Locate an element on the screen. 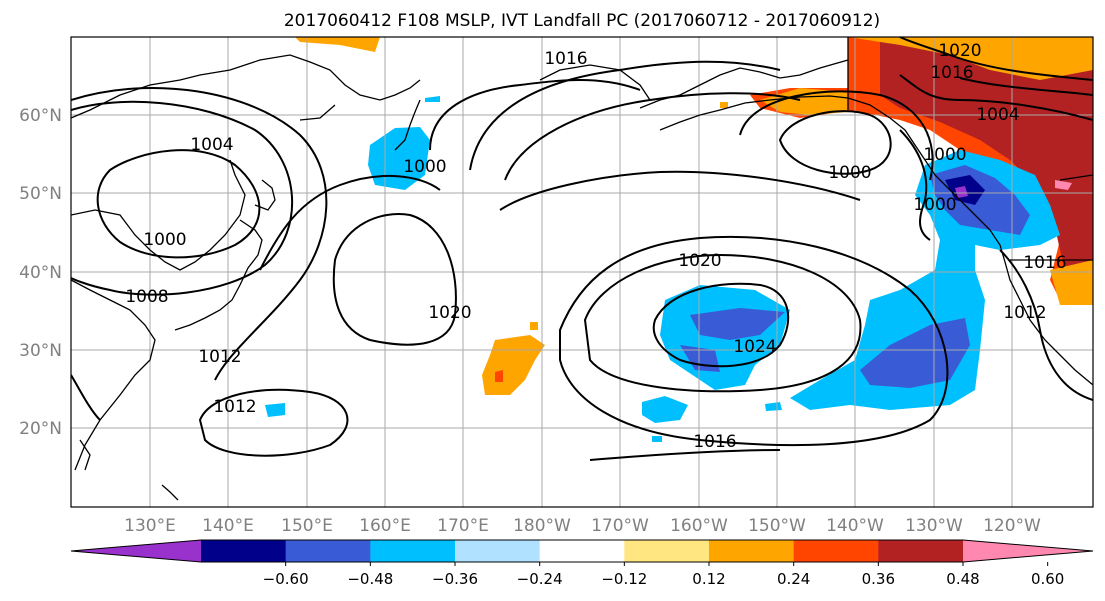 The image size is (1105, 601). lon-label: 180°W is located at coordinates (542, 526).